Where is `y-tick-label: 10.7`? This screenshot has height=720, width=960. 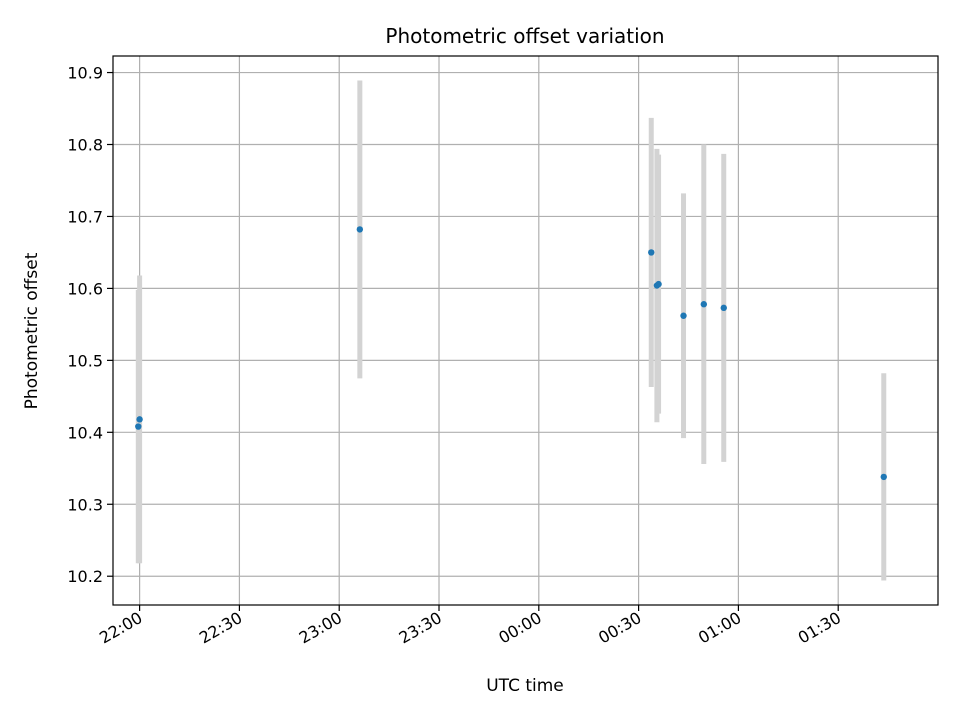 y-tick-label: 10.7 is located at coordinates (85, 216).